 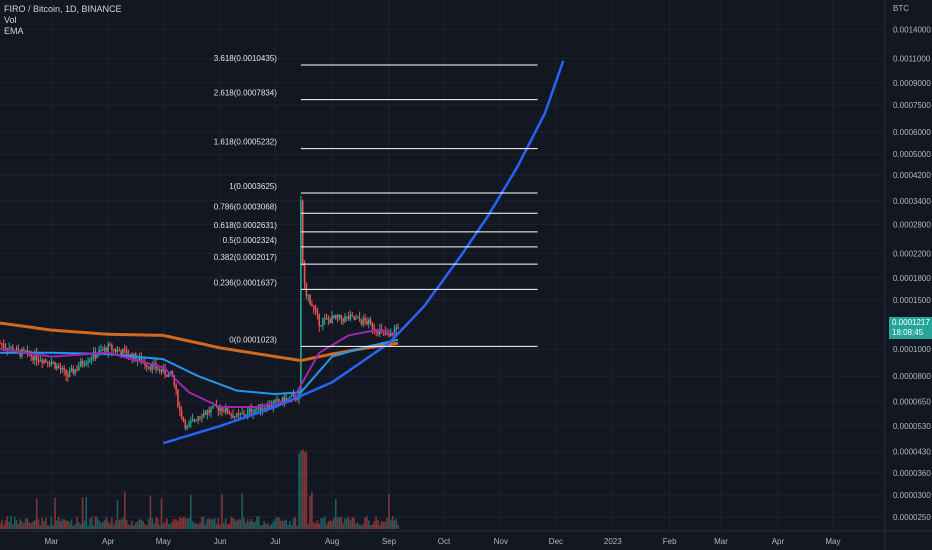 What do you see at coordinates (613, 541) in the screenshot?
I see `time-axis-label: 2023` at bounding box center [613, 541].